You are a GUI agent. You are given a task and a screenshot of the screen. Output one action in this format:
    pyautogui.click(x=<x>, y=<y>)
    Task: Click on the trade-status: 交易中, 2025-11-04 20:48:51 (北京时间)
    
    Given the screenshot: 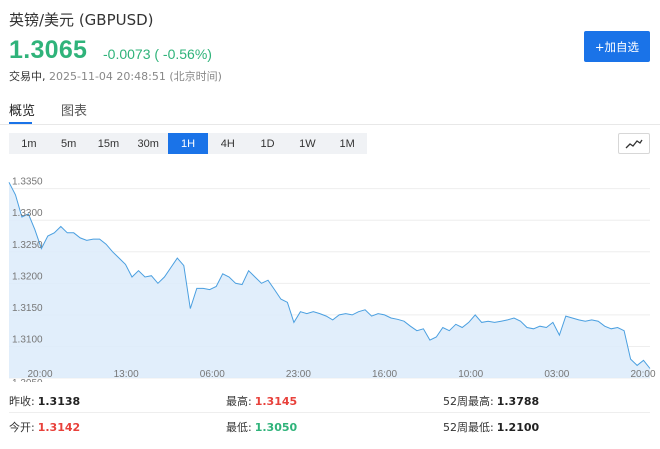 What is the action you would take?
    pyautogui.click(x=115, y=76)
    